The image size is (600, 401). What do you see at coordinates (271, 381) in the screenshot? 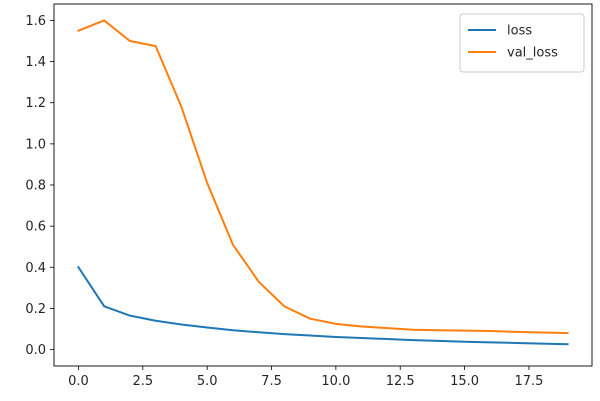
I see `x-tick-label: 7.5` at bounding box center [271, 381].